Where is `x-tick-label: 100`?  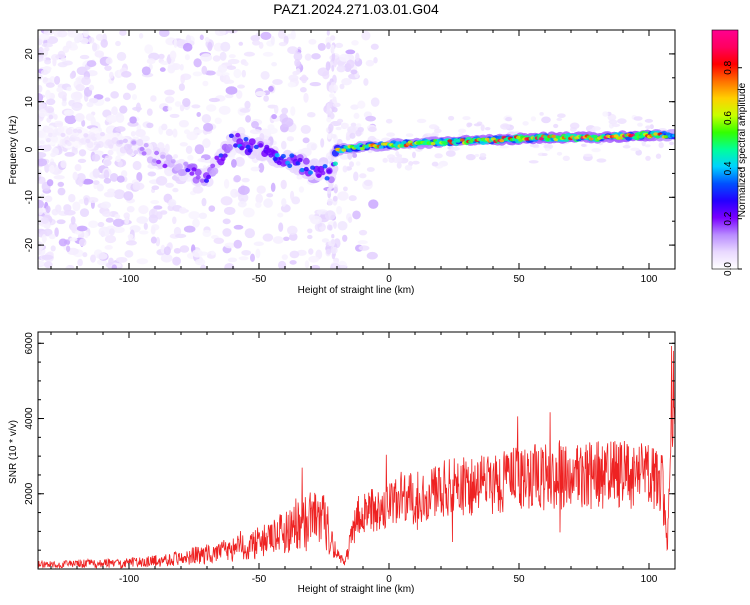 x-tick-label: 100 is located at coordinates (649, 279).